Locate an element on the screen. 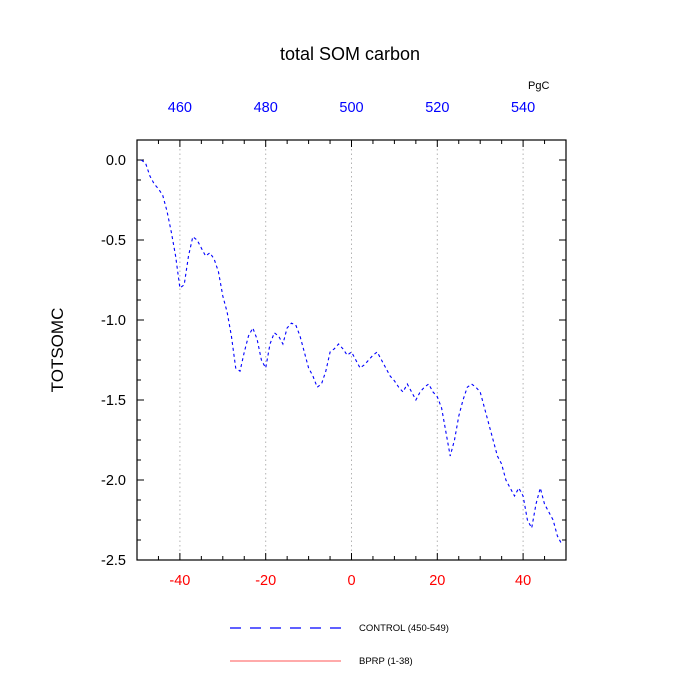 The height and width of the screenshot is (700, 700). legend: CONTROL (450-549) BPRP (1-38) is located at coordinates (388, 654).